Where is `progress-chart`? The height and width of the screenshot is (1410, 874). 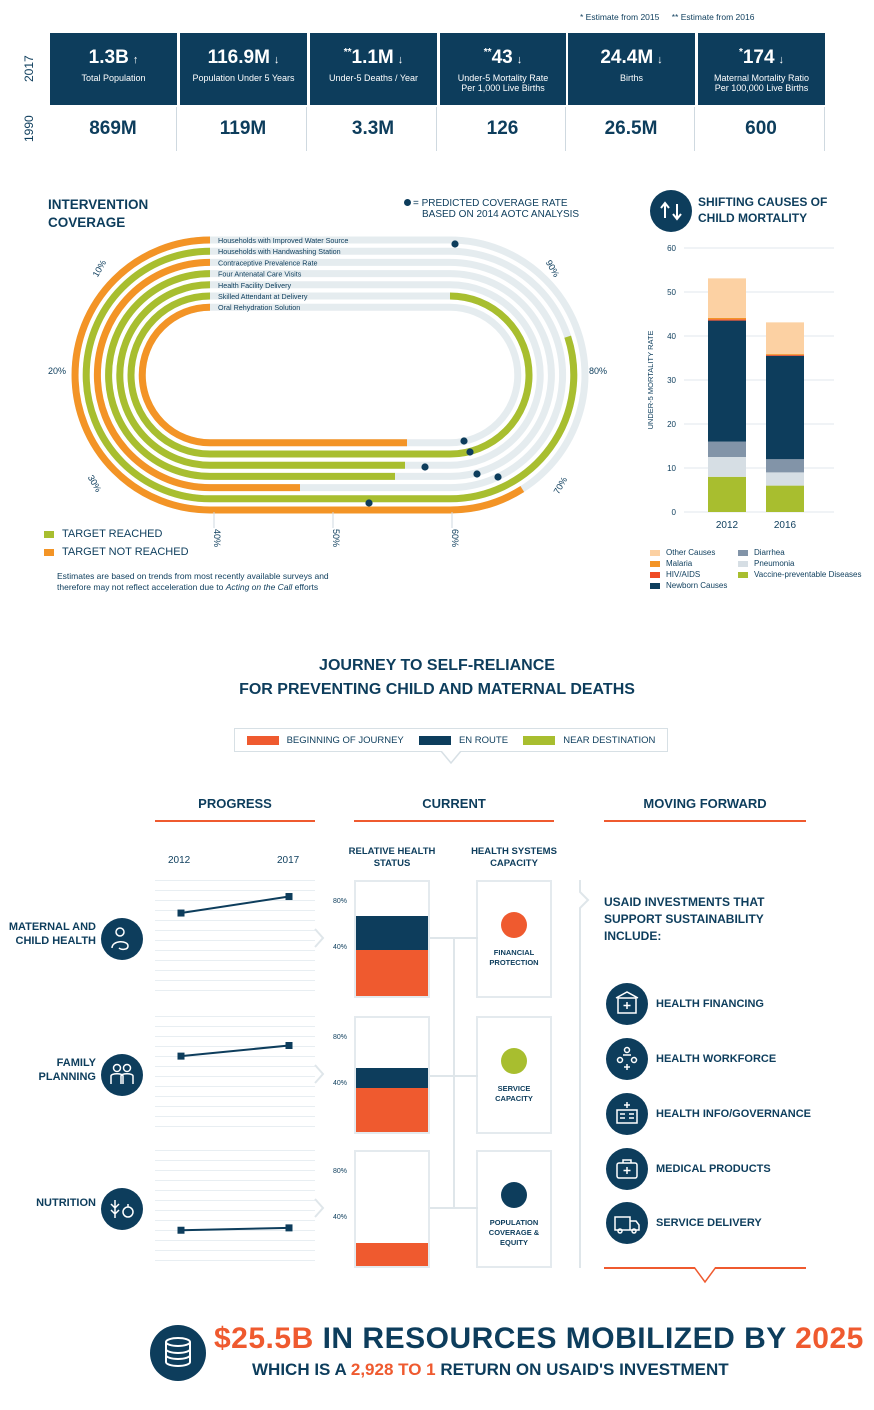 progress-chart is located at coordinates (235, 939).